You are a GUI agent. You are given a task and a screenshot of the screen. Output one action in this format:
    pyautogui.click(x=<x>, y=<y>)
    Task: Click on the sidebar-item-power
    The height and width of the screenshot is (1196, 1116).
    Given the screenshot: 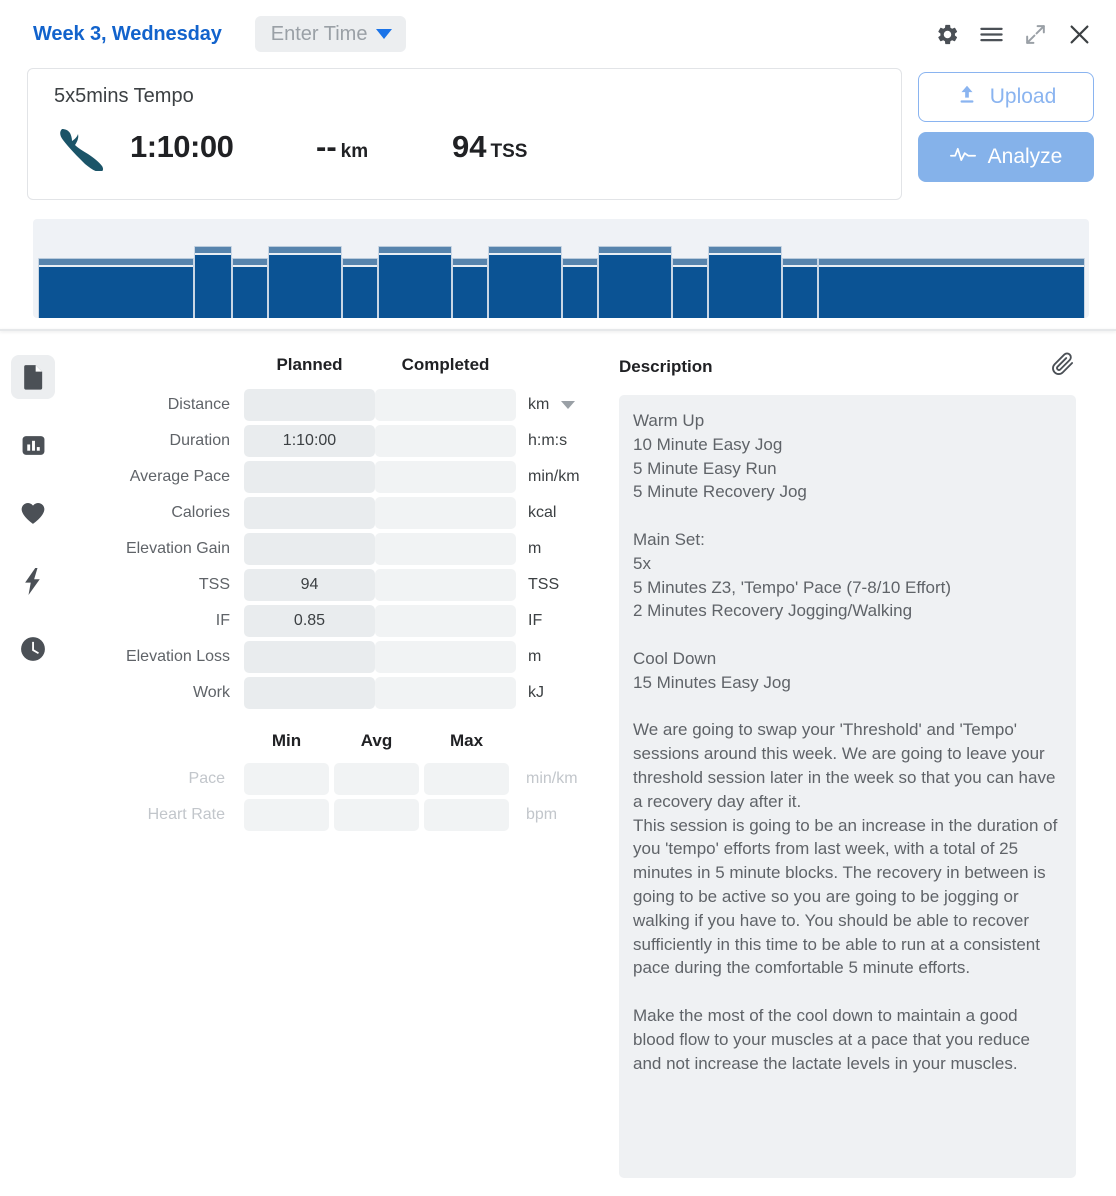 What is the action you would take?
    pyautogui.click(x=33, y=581)
    